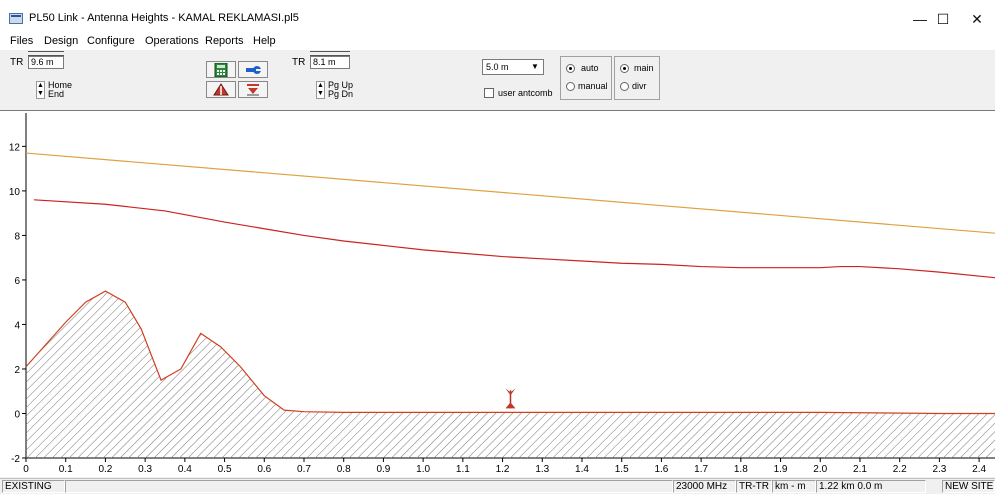 This screenshot has width=995, height=494. Describe the element at coordinates (463, 469) in the screenshot. I see `x-tick-label: 1.1` at that location.